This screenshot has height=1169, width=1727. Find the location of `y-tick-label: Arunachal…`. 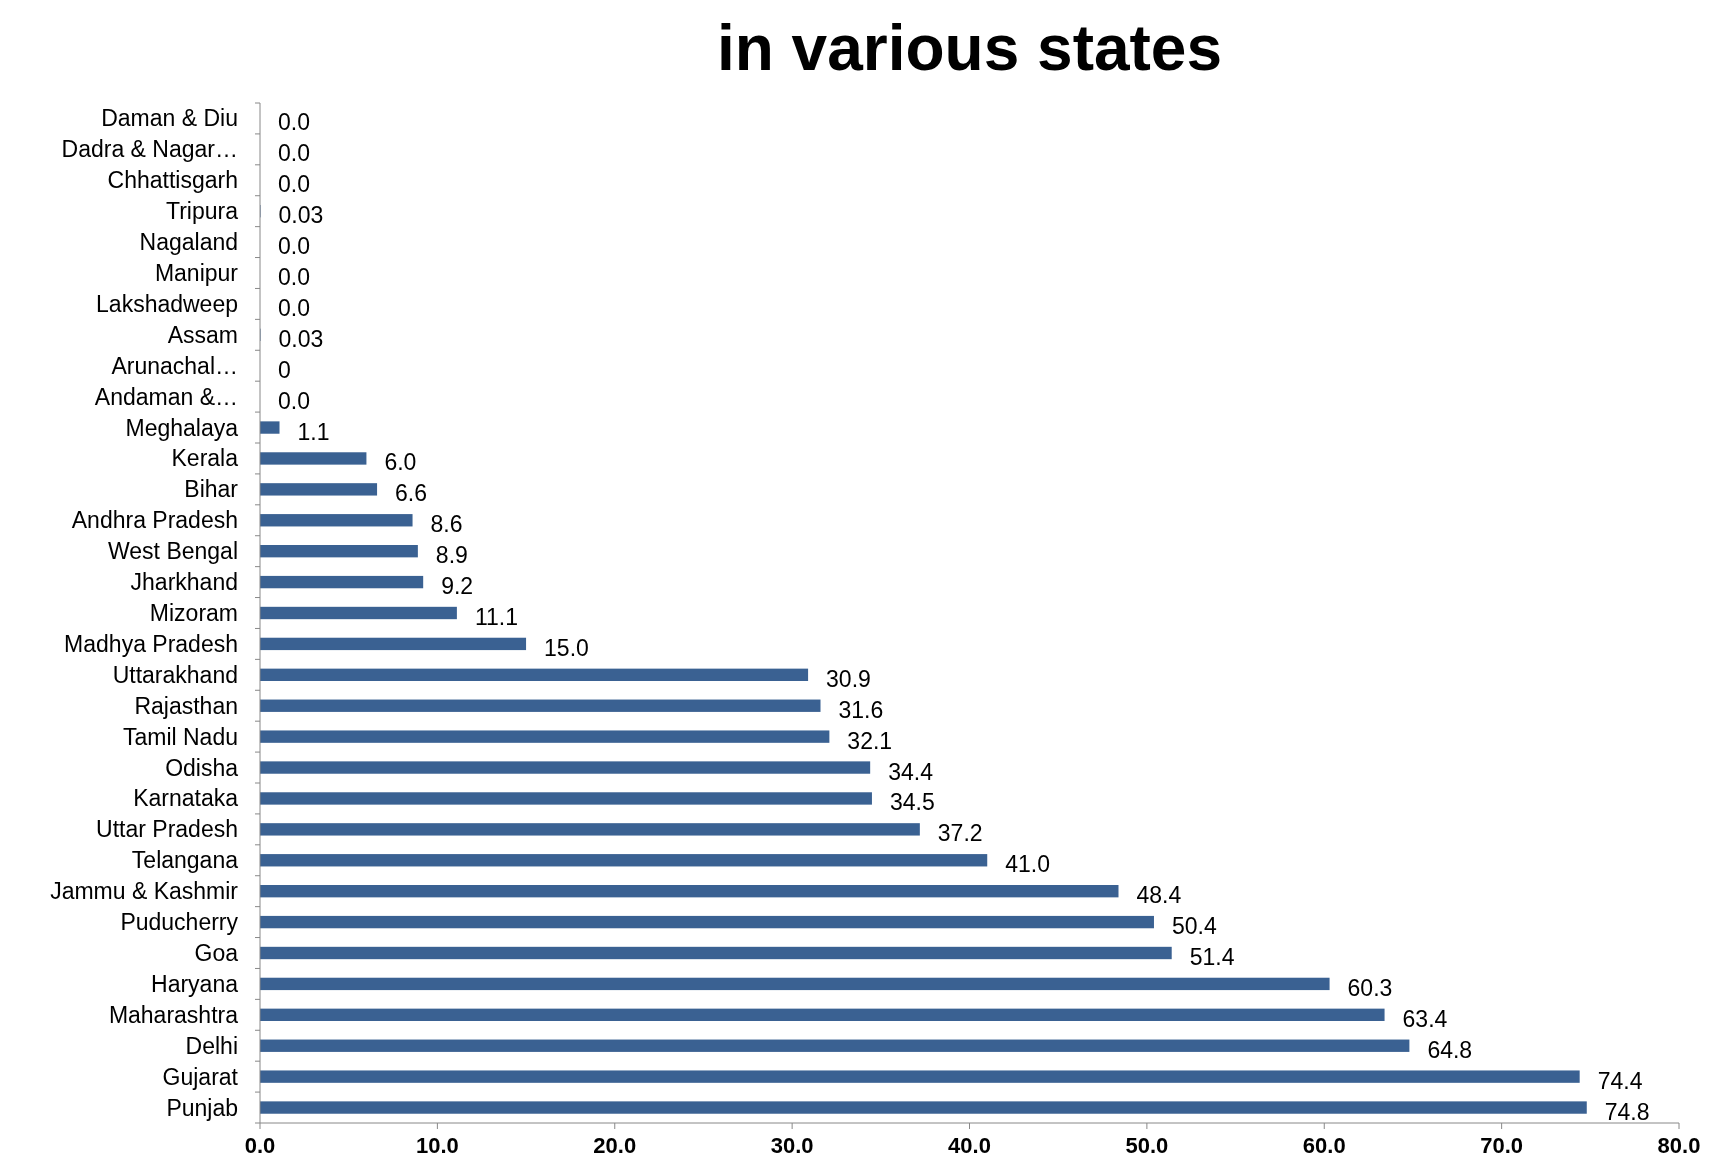

y-tick-label: Arunachal… is located at coordinates (174, 365).